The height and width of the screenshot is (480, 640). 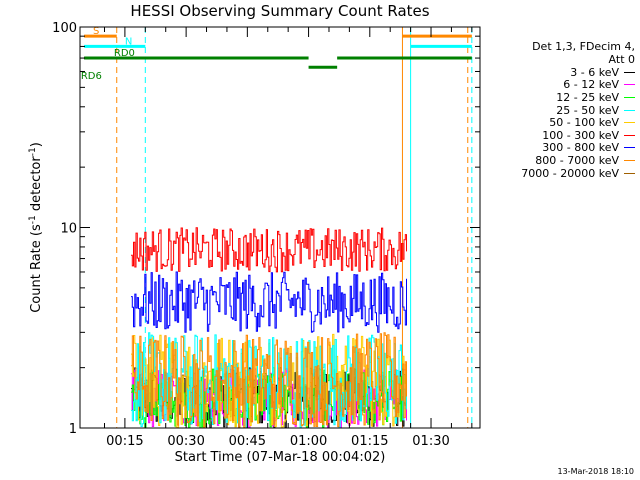 What do you see at coordinates (280, 457) in the screenshot?
I see `x-axis-label: Start Time (07-Mar-18 00:04:02)` at bounding box center [280, 457].